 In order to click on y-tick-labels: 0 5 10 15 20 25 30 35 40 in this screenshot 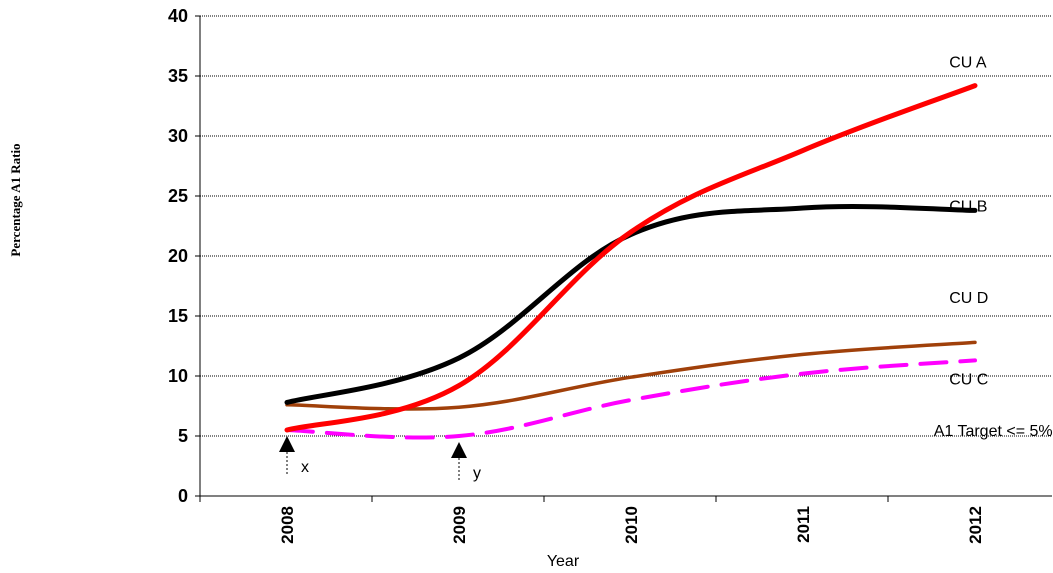, I will do `click(178, 256)`.